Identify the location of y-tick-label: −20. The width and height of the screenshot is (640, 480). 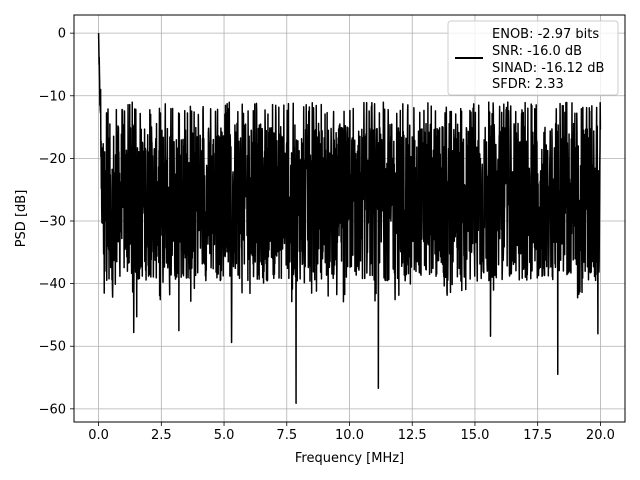
(52, 159).